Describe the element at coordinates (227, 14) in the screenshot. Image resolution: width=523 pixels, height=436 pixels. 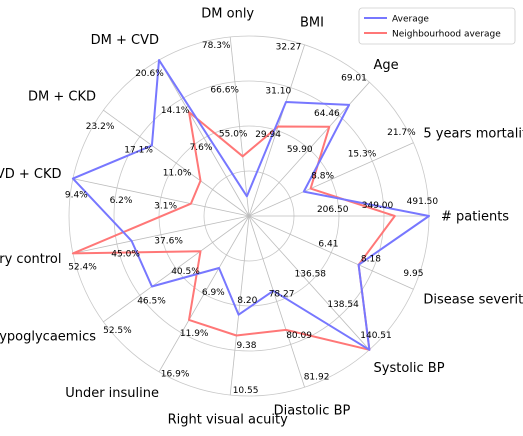
I see `axis-label: DM only` at that location.